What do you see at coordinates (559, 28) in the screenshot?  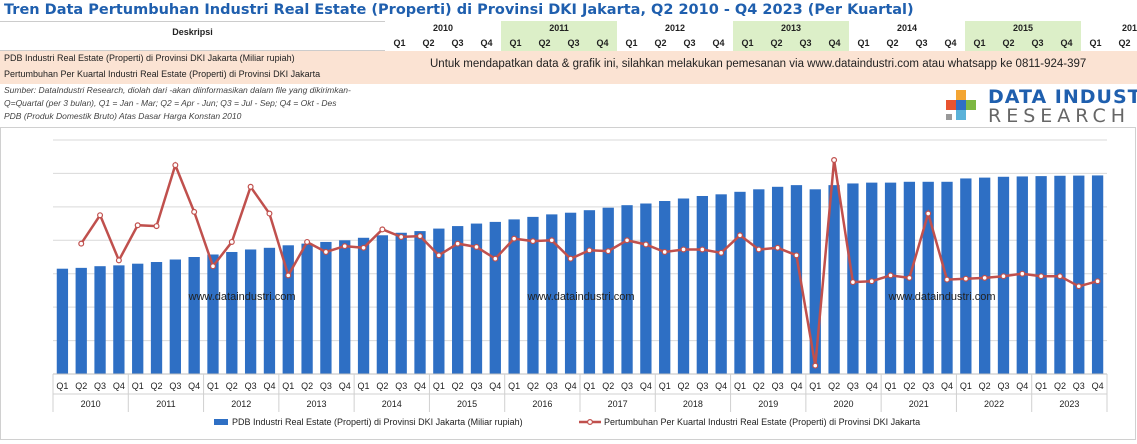 I see `header-year-2011: 2011` at bounding box center [559, 28].